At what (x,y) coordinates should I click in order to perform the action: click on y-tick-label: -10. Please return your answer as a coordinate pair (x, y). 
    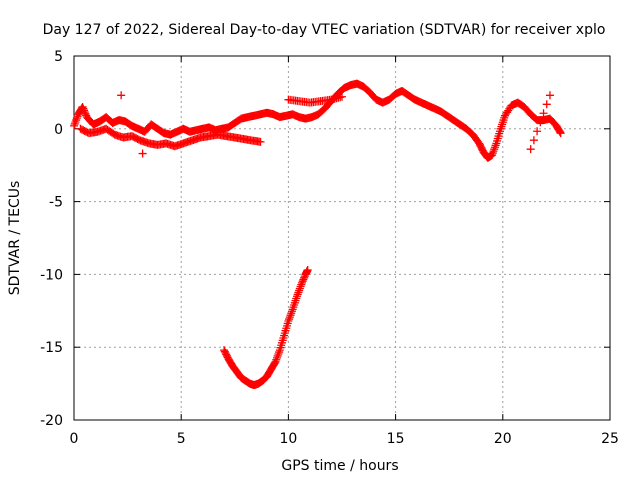
    Looking at the image, I should click on (51, 275).